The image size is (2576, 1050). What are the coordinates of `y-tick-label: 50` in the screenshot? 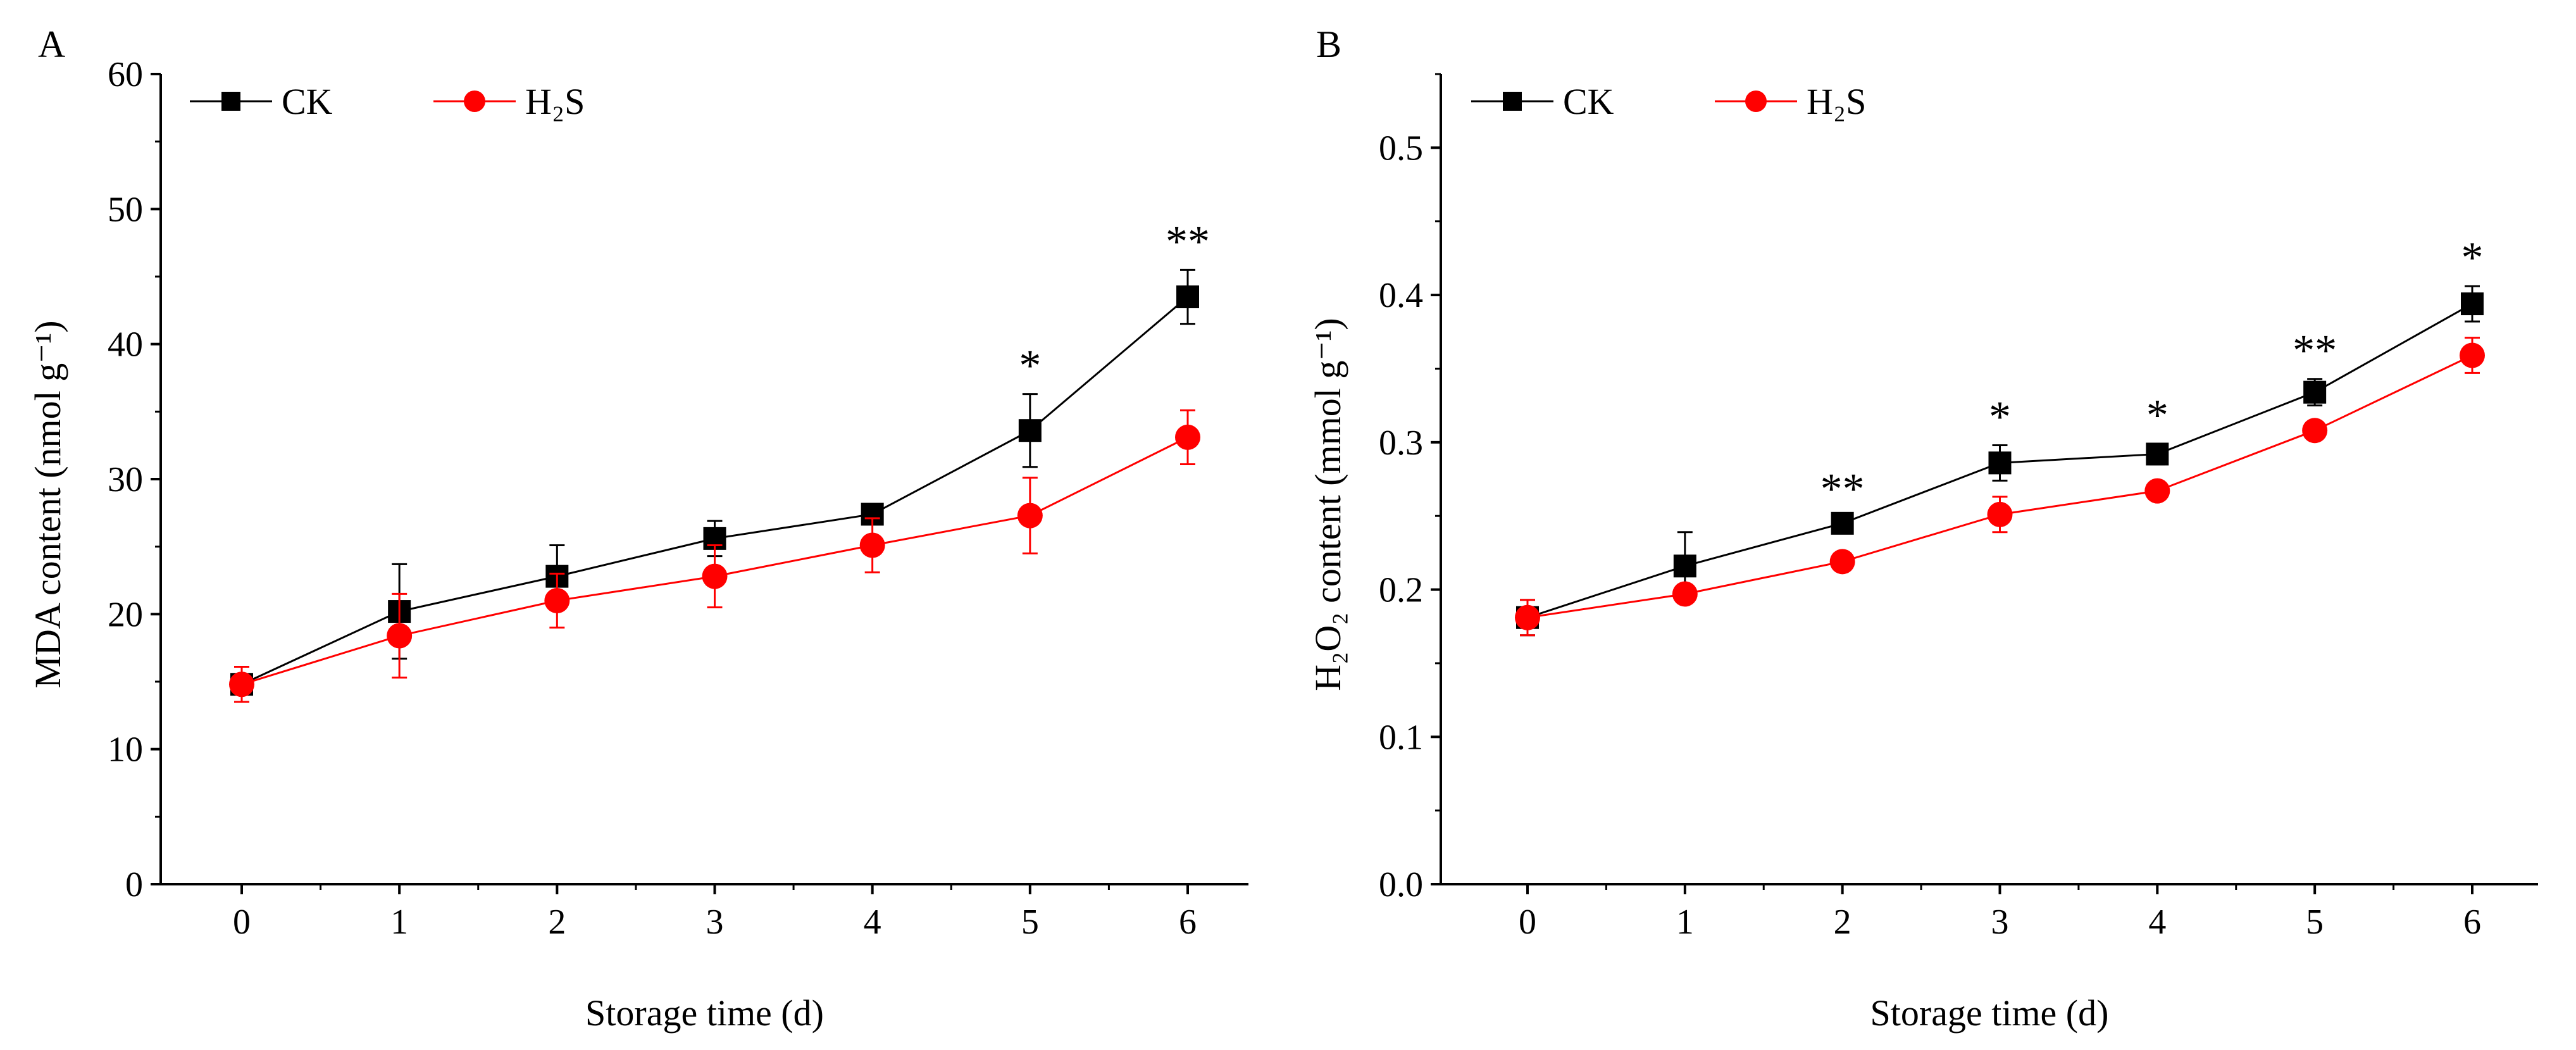 It's located at (125, 209).